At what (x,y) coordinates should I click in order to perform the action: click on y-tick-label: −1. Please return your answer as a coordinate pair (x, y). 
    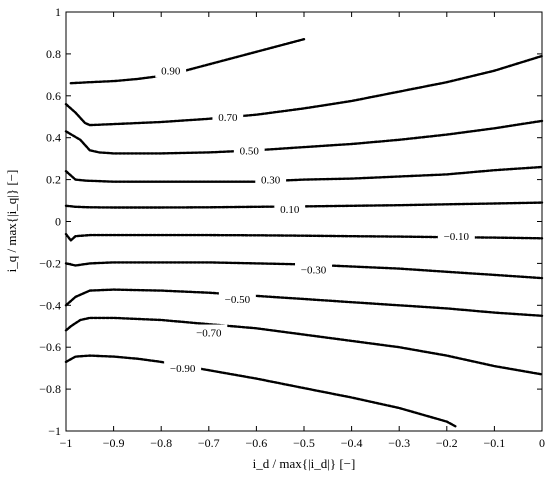
    Looking at the image, I should click on (54, 431).